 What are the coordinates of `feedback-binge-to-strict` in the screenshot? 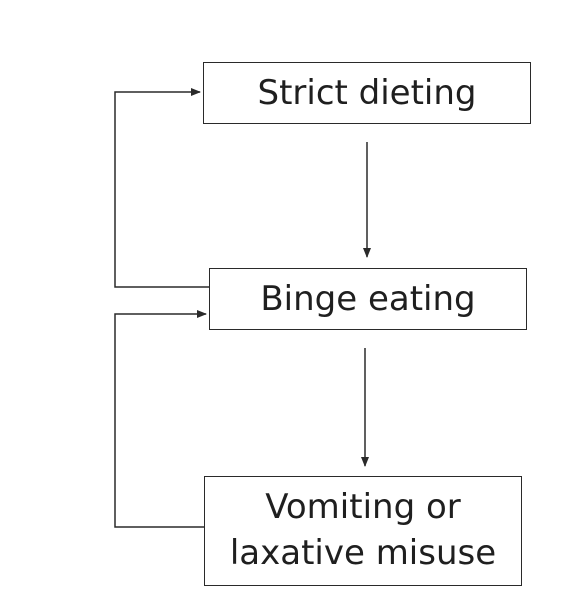 It's located at (161, 188).